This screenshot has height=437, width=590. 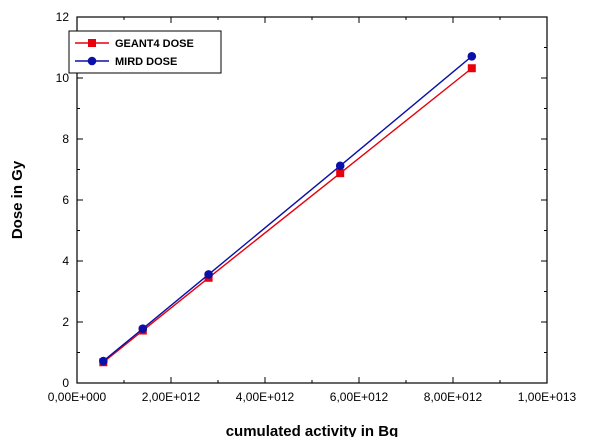 What do you see at coordinates (359, 397) in the screenshot?
I see `x-tick-label: 6,00E+012` at bounding box center [359, 397].